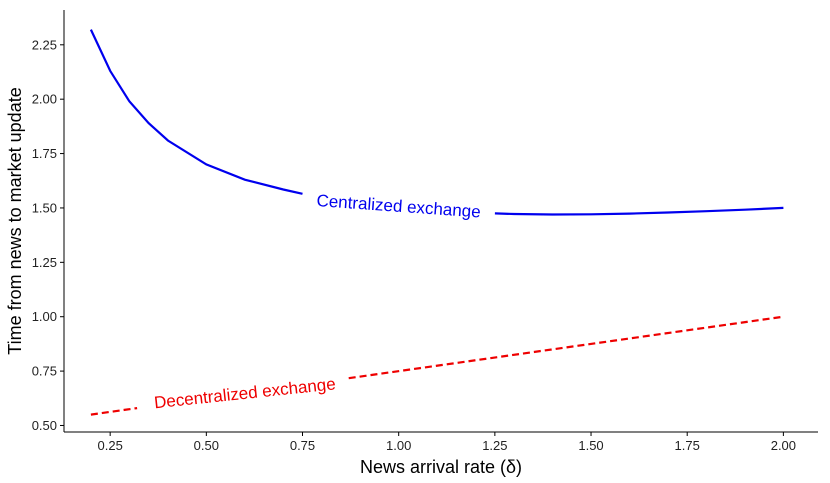 This screenshot has width=830, height=483. I want to click on x-tick-label: 0.75, so click(302, 445).